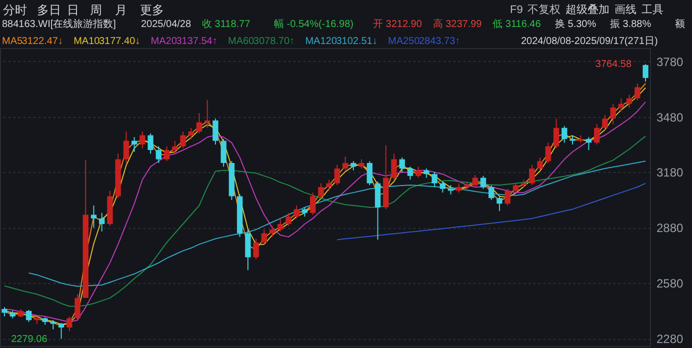 This screenshot has height=348, width=692. I want to click on text: 画线, so click(625, 9).